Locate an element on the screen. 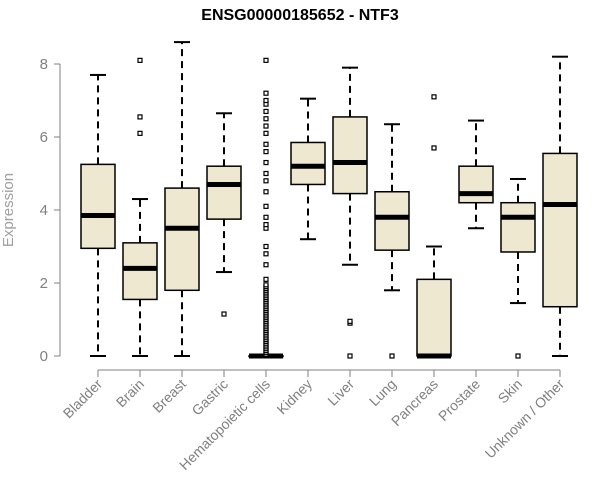  y-tick-label: 2 is located at coordinates (44, 283).